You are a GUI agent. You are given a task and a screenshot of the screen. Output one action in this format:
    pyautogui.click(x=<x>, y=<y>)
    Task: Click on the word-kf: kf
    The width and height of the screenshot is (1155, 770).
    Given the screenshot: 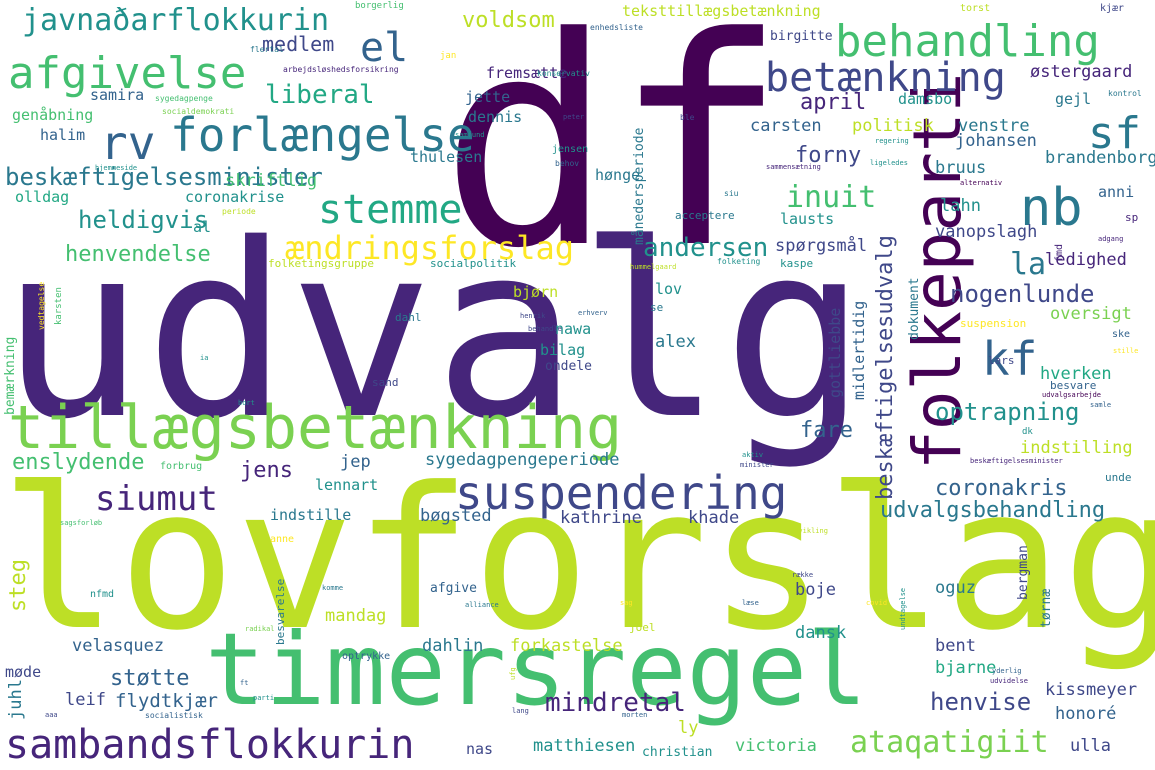 What is the action you would take?
    pyautogui.click(x=1010, y=359)
    